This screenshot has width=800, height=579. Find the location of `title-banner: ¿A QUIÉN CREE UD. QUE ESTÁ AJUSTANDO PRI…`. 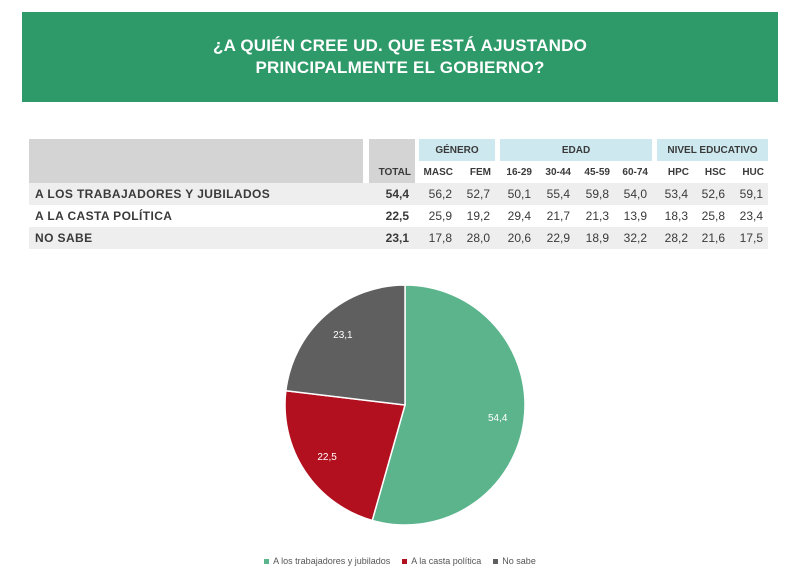

title-banner: ¿A QUIÉN CREE UD. QUE ESTÁ AJUSTANDO PRI… is located at coordinates (400, 57).